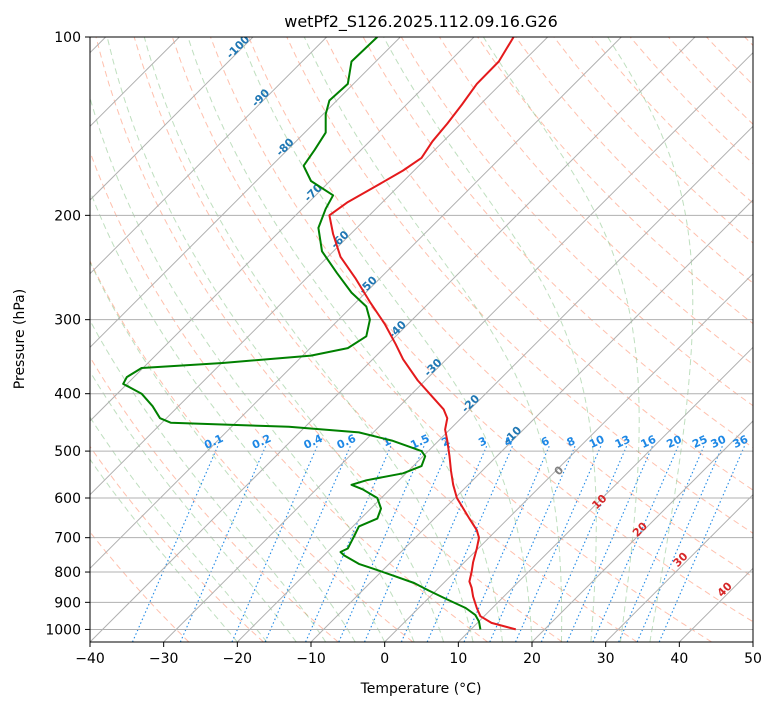  Describe the element at coordinates (674, 442) in the screenshot. I see `mixing-ratio-label: 20` at that location.